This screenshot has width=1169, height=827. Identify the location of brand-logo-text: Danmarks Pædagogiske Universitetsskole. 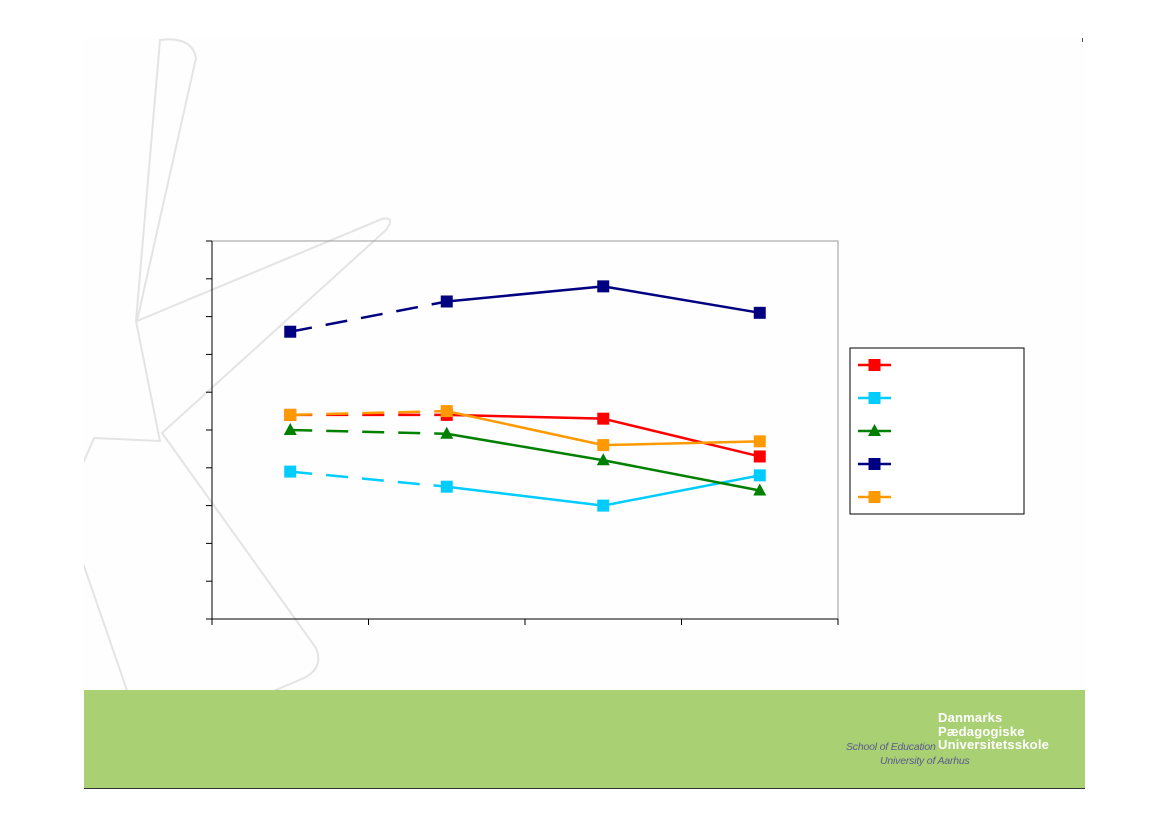
(993, 731).